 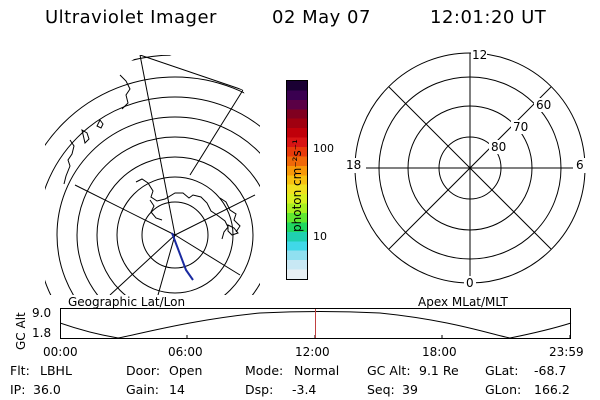 I want to click on glon-label: GLon:, so click(x=503, y=389).